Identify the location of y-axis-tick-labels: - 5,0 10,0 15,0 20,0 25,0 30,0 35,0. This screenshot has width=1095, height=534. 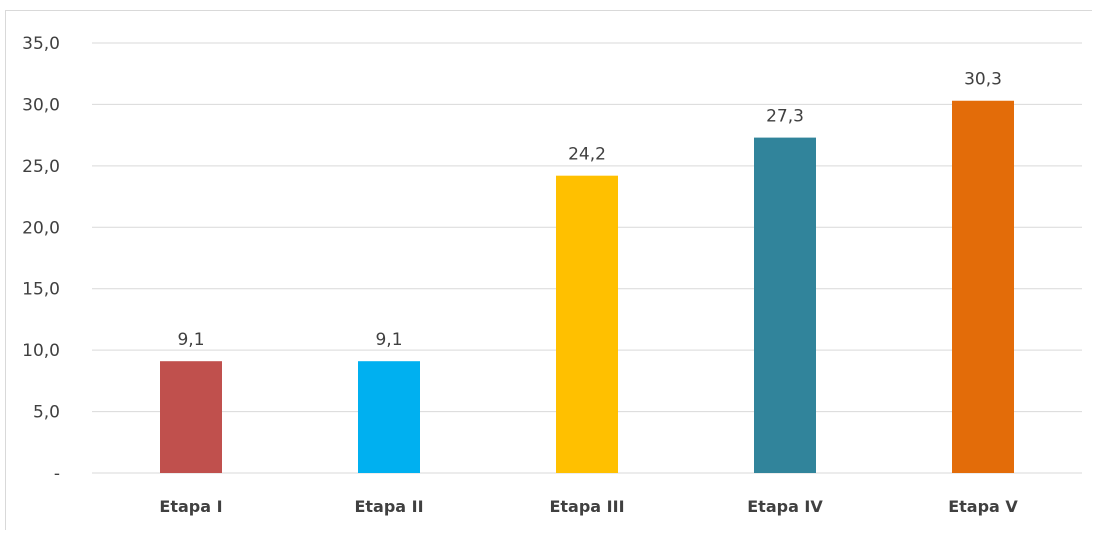
(41, 259).